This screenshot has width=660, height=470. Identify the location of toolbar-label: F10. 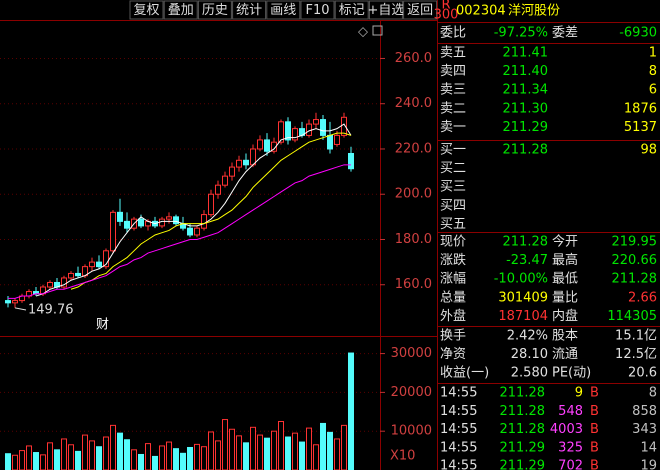
(317, 10).